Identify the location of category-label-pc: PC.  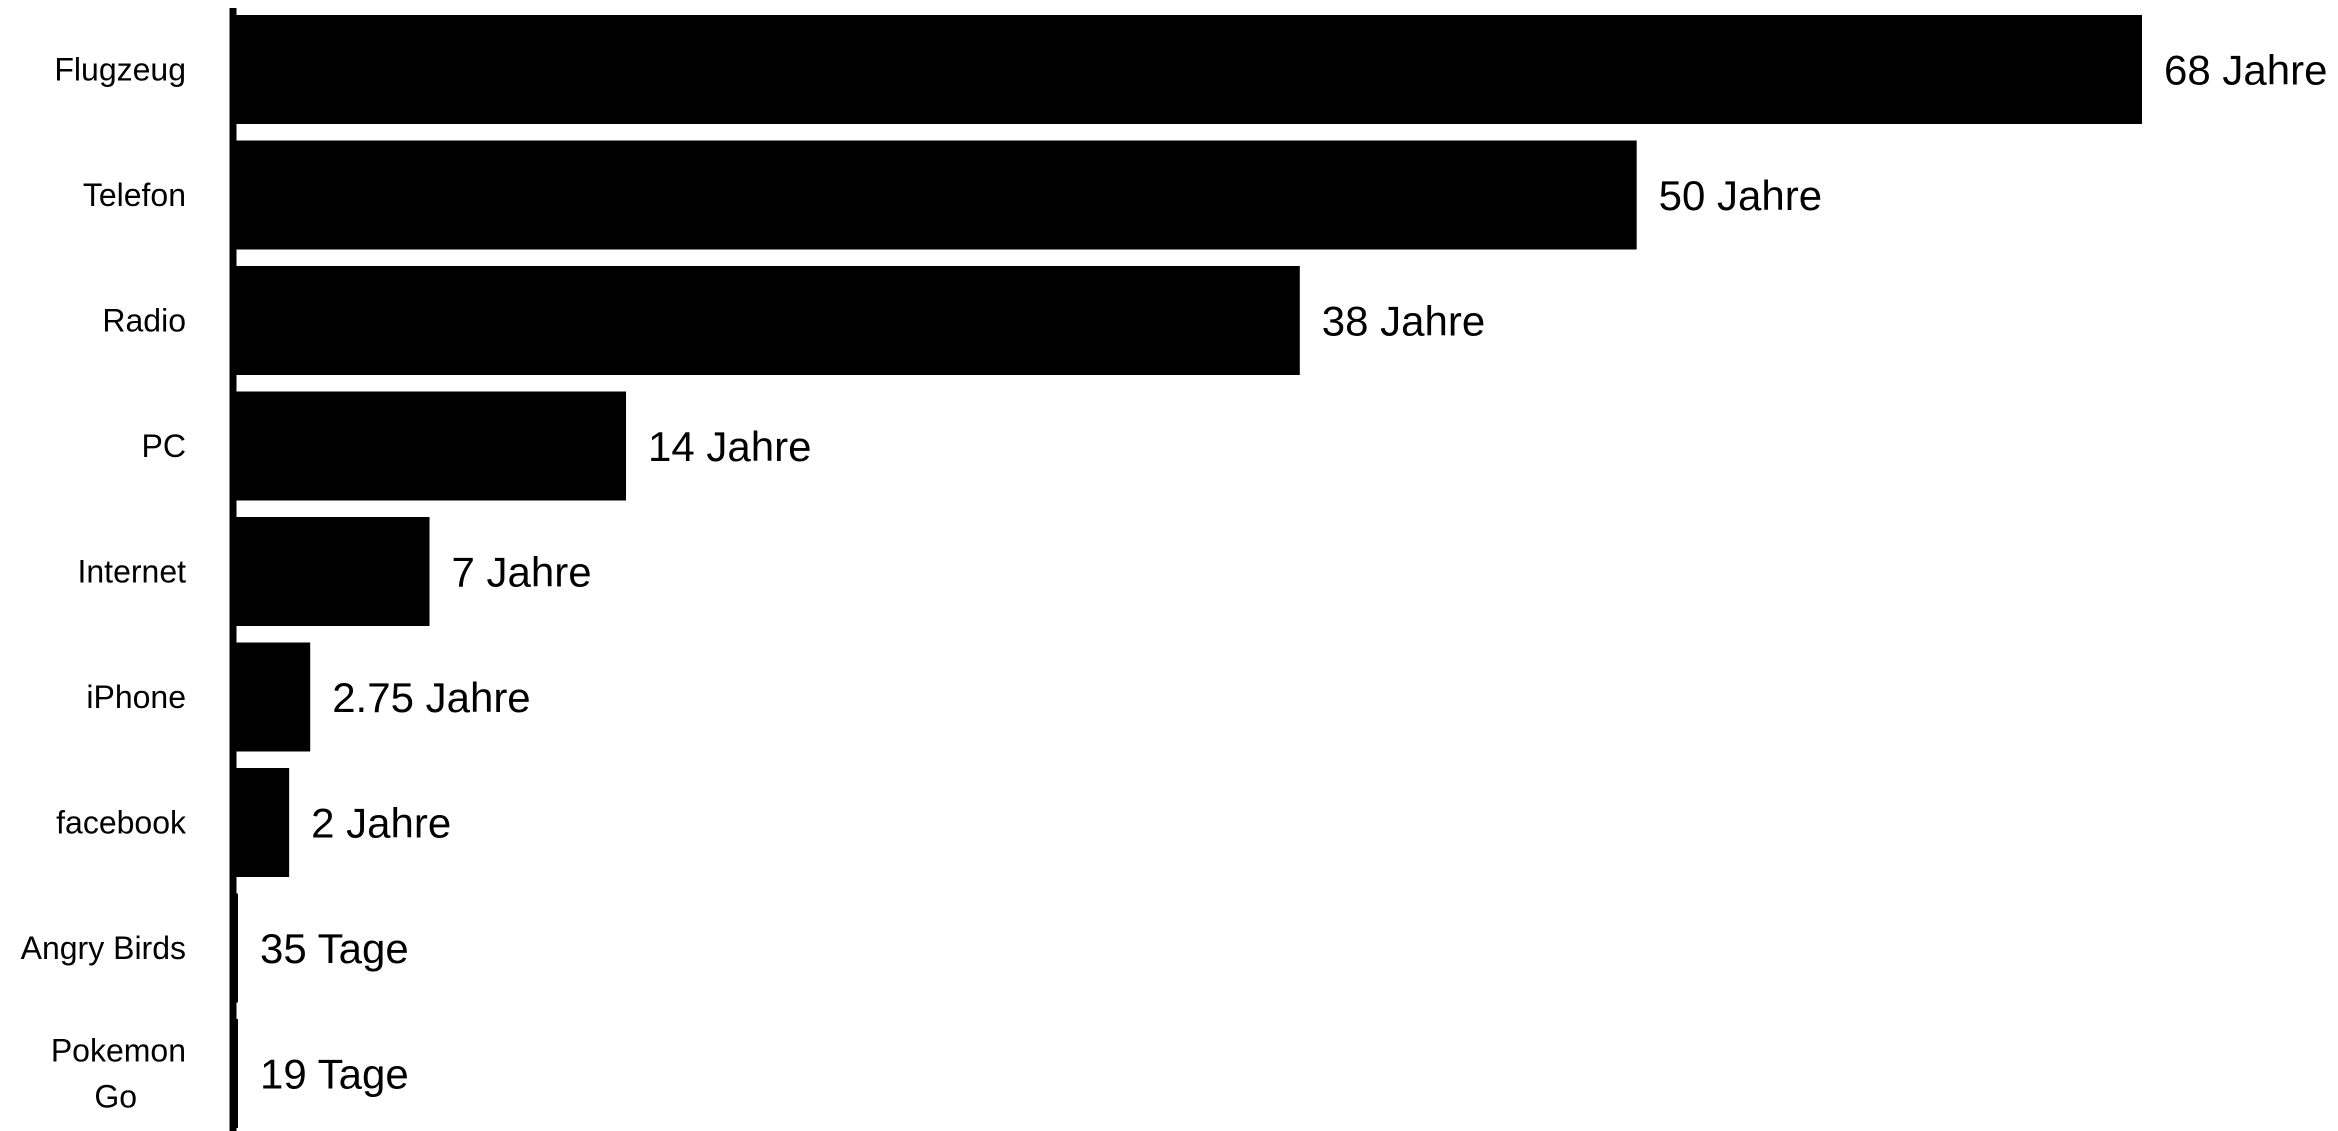
(164, 446).